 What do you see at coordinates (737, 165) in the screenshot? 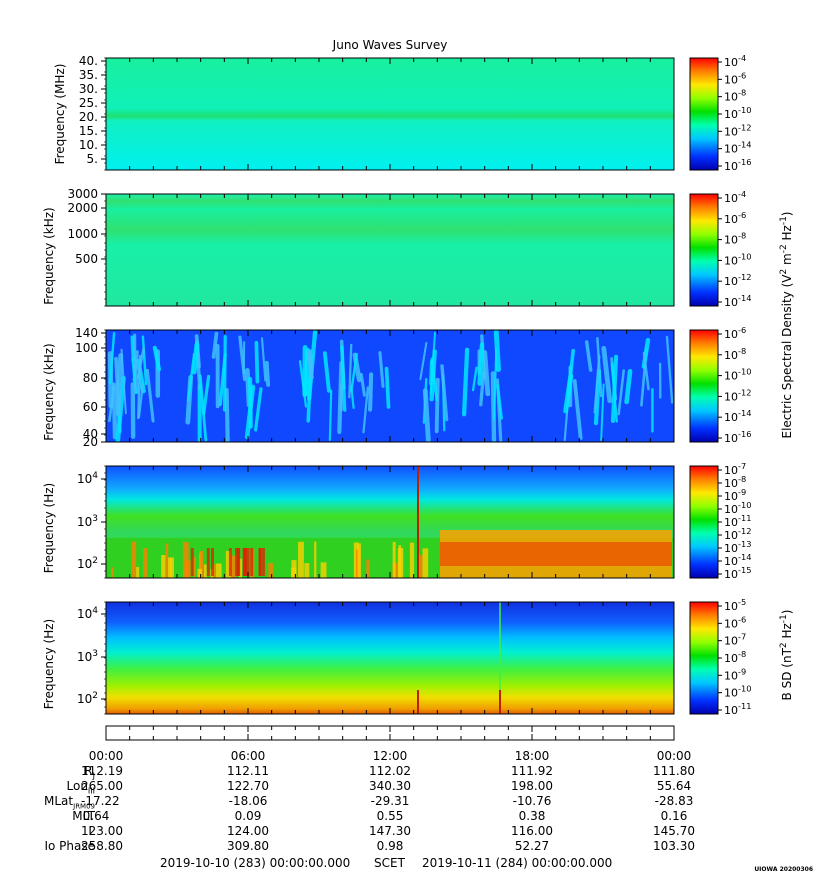
I see `colorbar-label: 10⁻¹⁶` at bounding box center [737, 165].